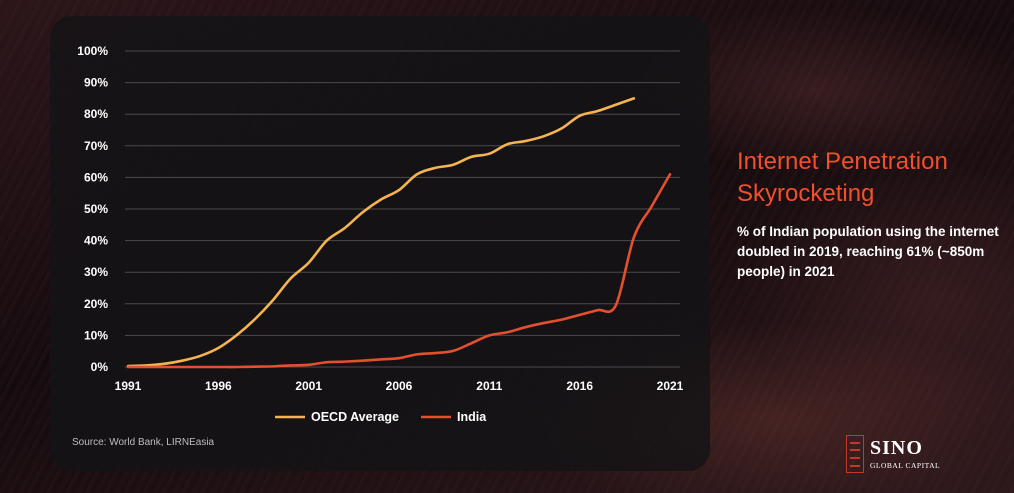 The height and width of the screenshot is (493, 1014). What do you see at coordinates (96, 304) in the screenshot?
I see `y-tick-label: 20%` at bounding box center [96, 304].